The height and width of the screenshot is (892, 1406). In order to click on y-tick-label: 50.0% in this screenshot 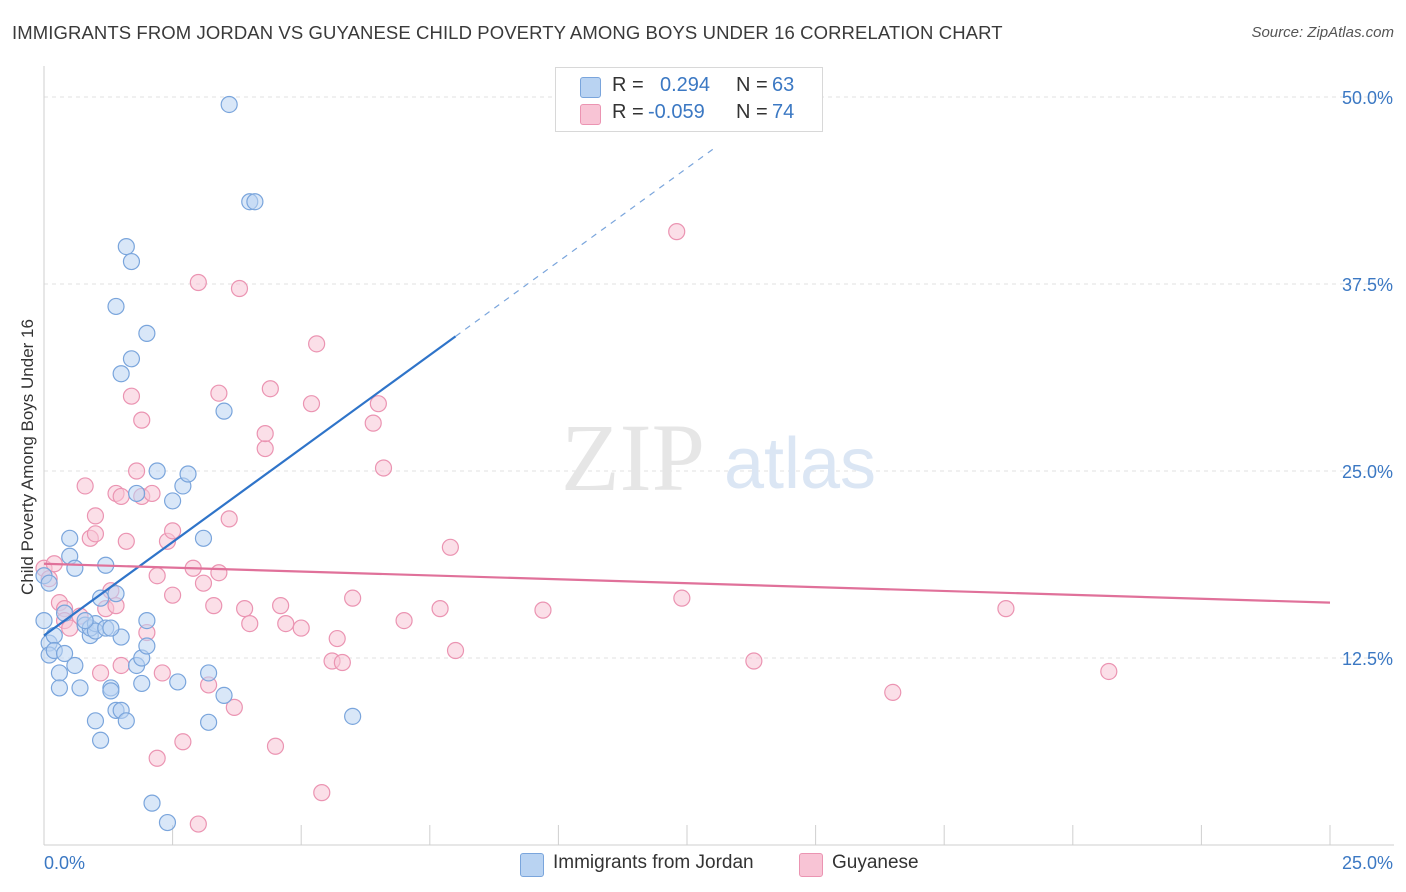, I will do `click(1367, 98)`.